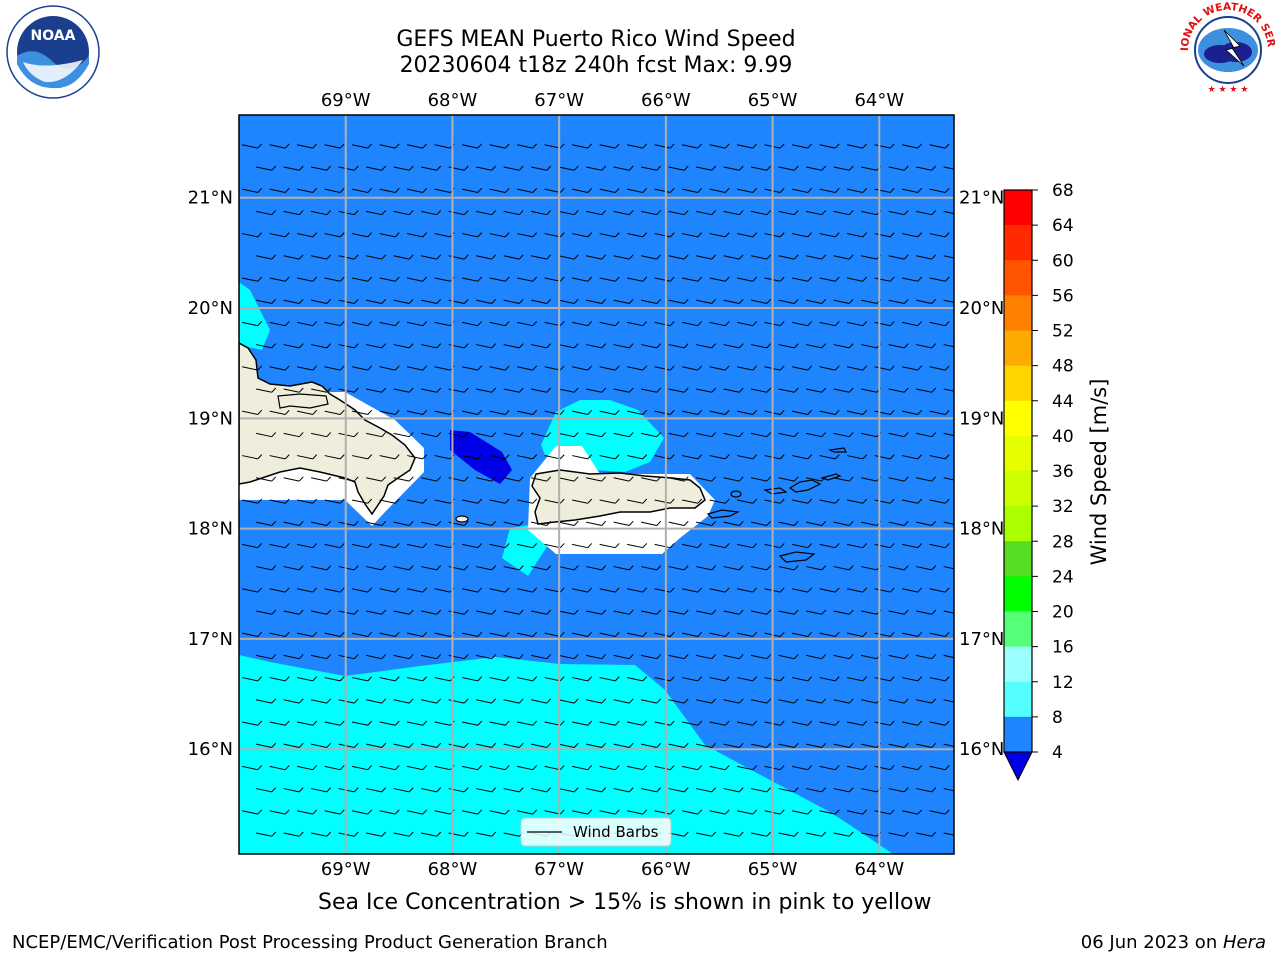  I want to click on island-st-croix, so click(797, 557).